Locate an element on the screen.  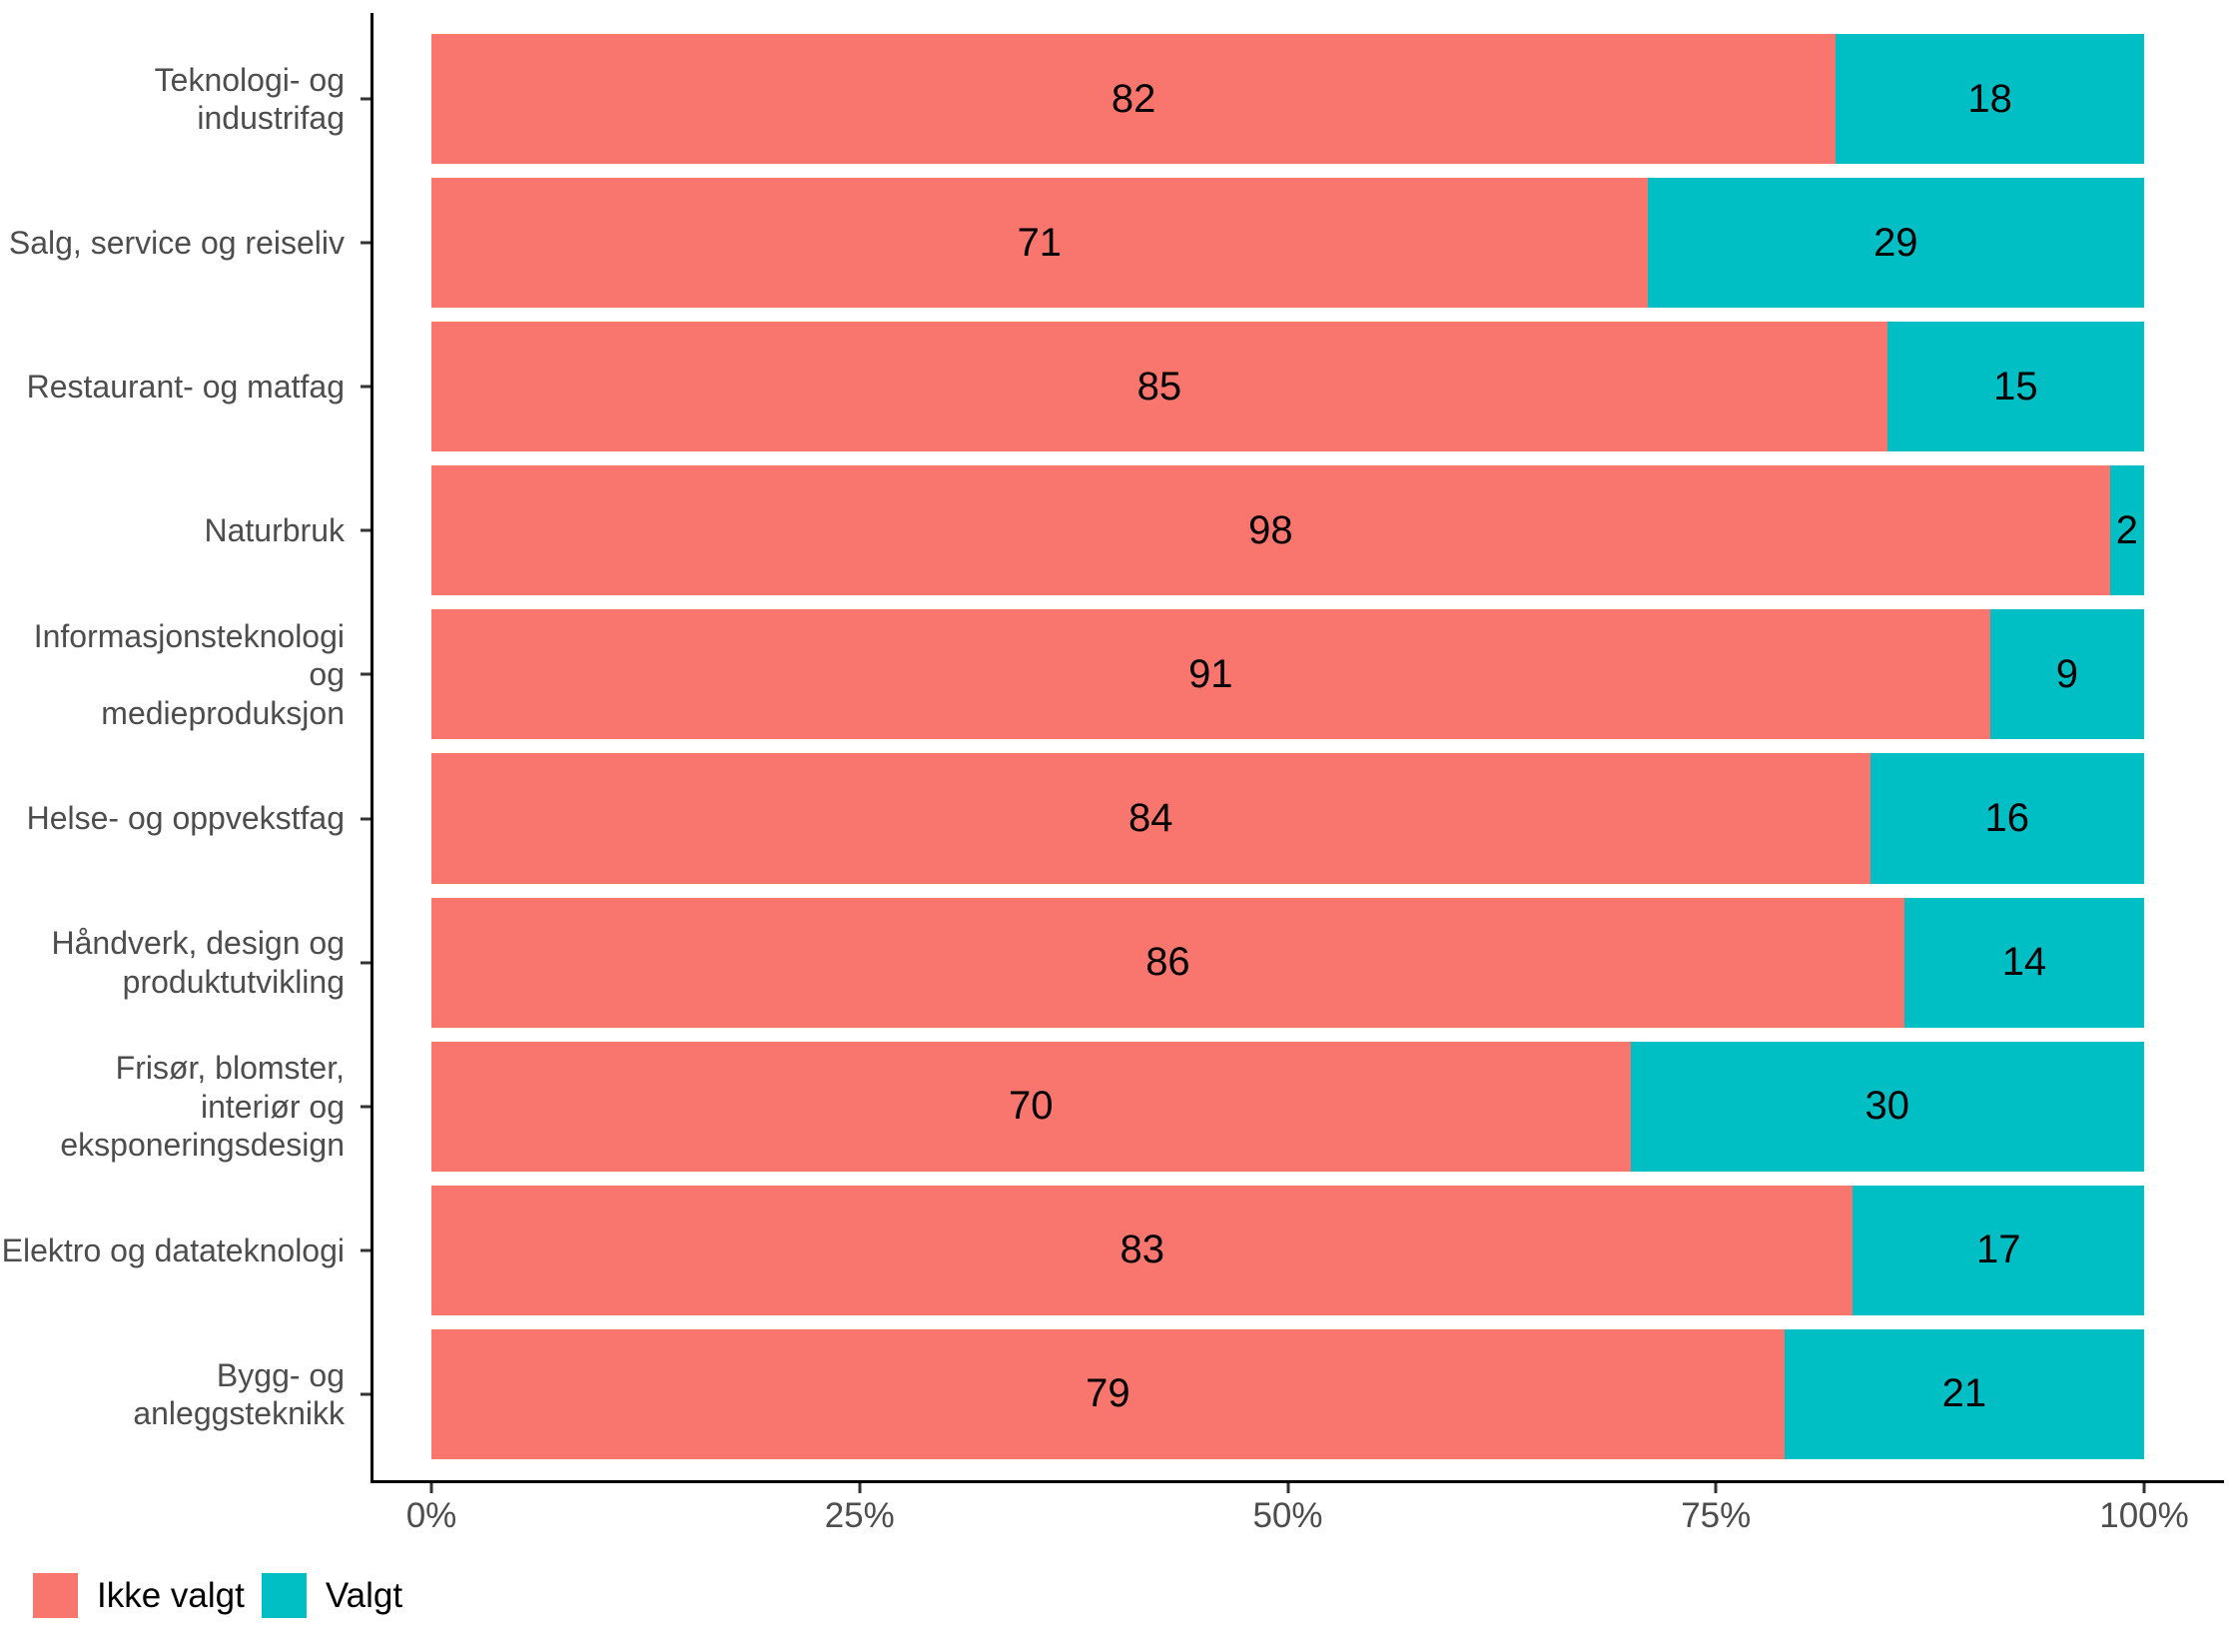
segment-ikke-valgt: 98 is located at coordinates (1270, 530).